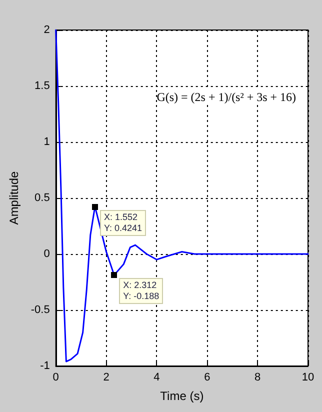 The width and height of the screenshot is (322, 412). What do you see at coordinates (257, 378) in the screenshot?
I see `x-tick-label: 8` at bounding box center [257, 378].